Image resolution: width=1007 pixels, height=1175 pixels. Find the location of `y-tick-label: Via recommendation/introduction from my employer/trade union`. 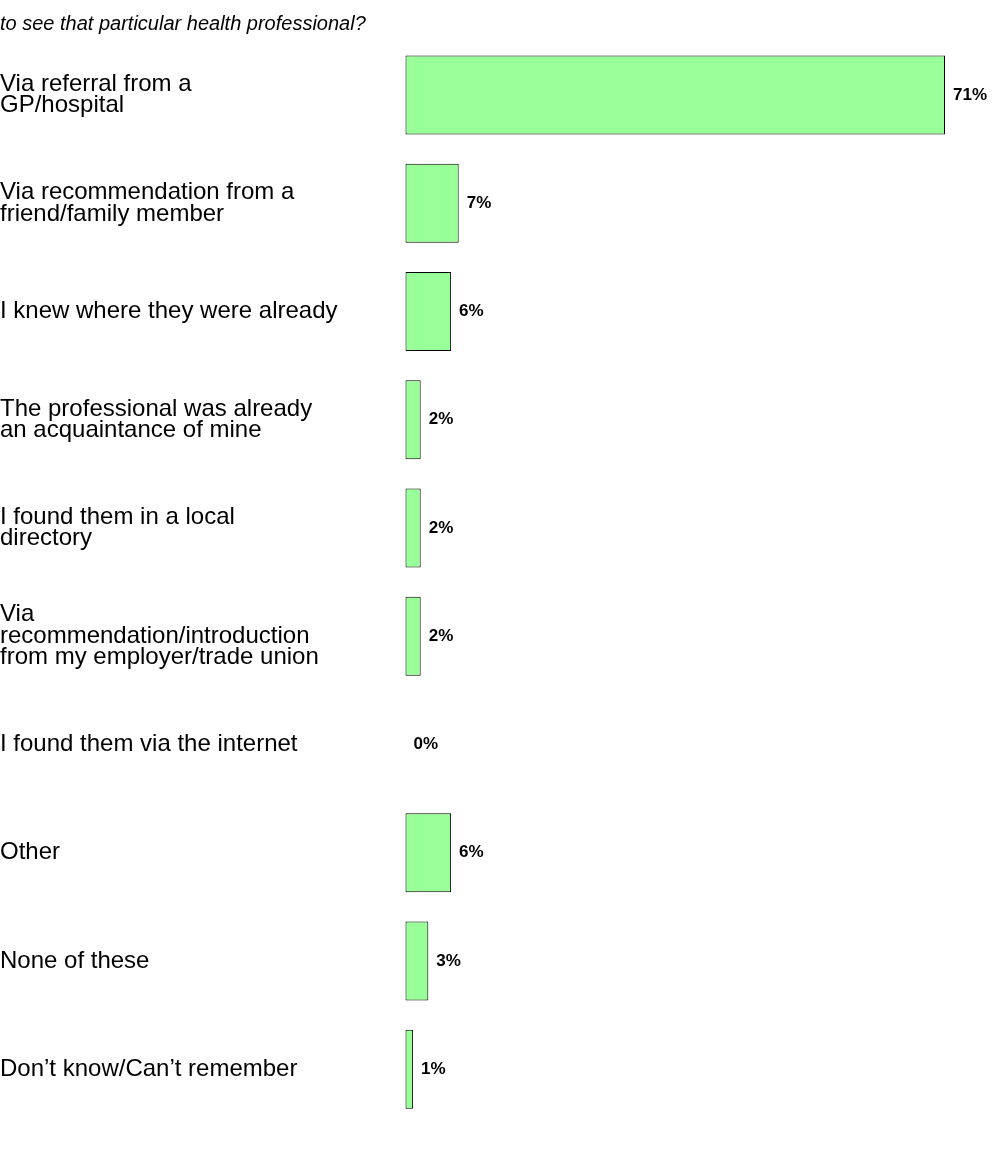

y-tick-label: Via recommendation/introduction from my employer/trade union is located at coordinates (159, 634).